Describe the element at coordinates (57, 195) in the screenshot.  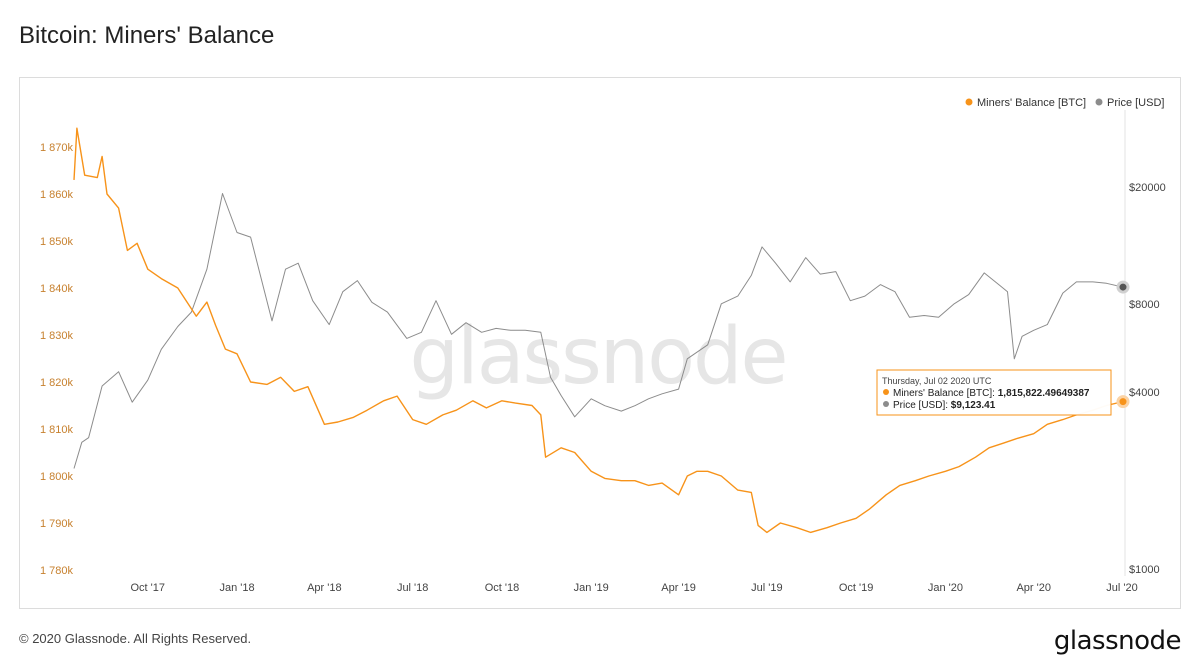
I see `left-axis-tick-label: 1 860k` at that location.